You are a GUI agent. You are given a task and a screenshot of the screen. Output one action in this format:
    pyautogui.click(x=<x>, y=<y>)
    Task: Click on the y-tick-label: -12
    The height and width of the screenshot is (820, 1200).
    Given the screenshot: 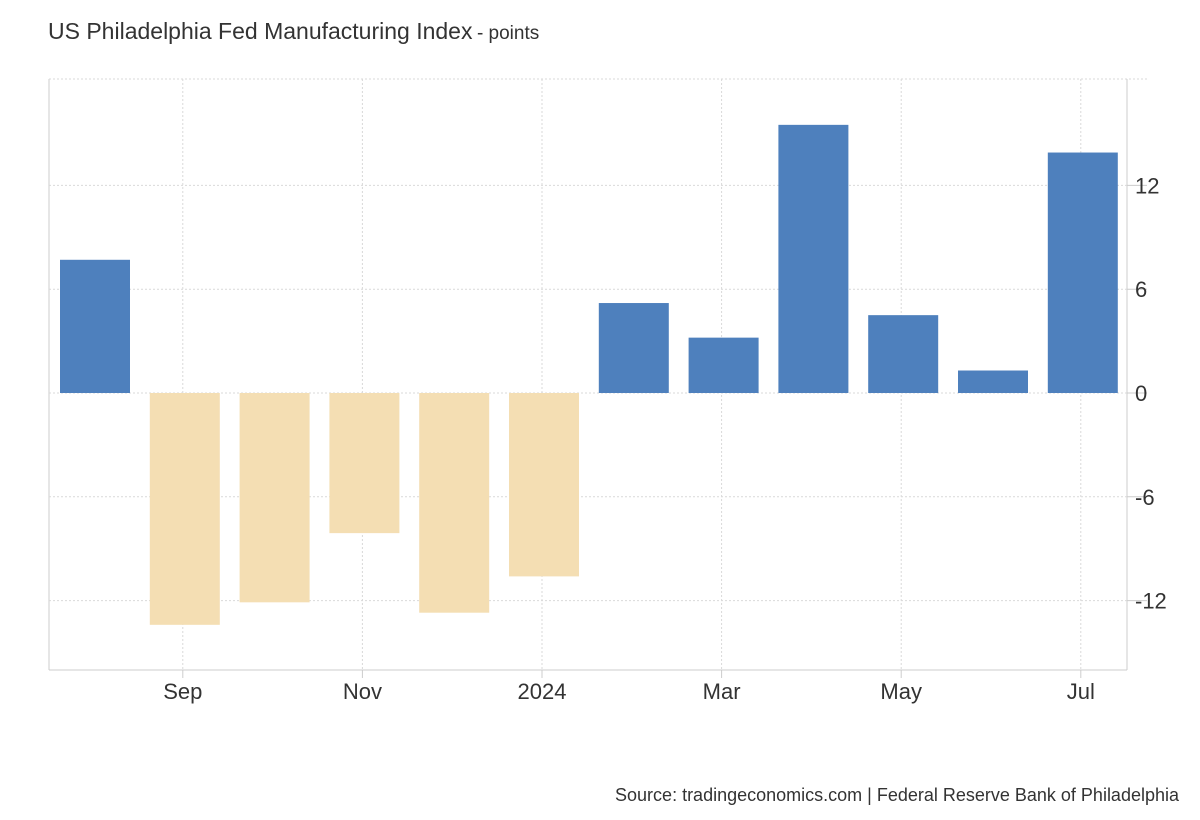 What is the action you would take?
    pyautogui.click(x=1151, y=601)
    